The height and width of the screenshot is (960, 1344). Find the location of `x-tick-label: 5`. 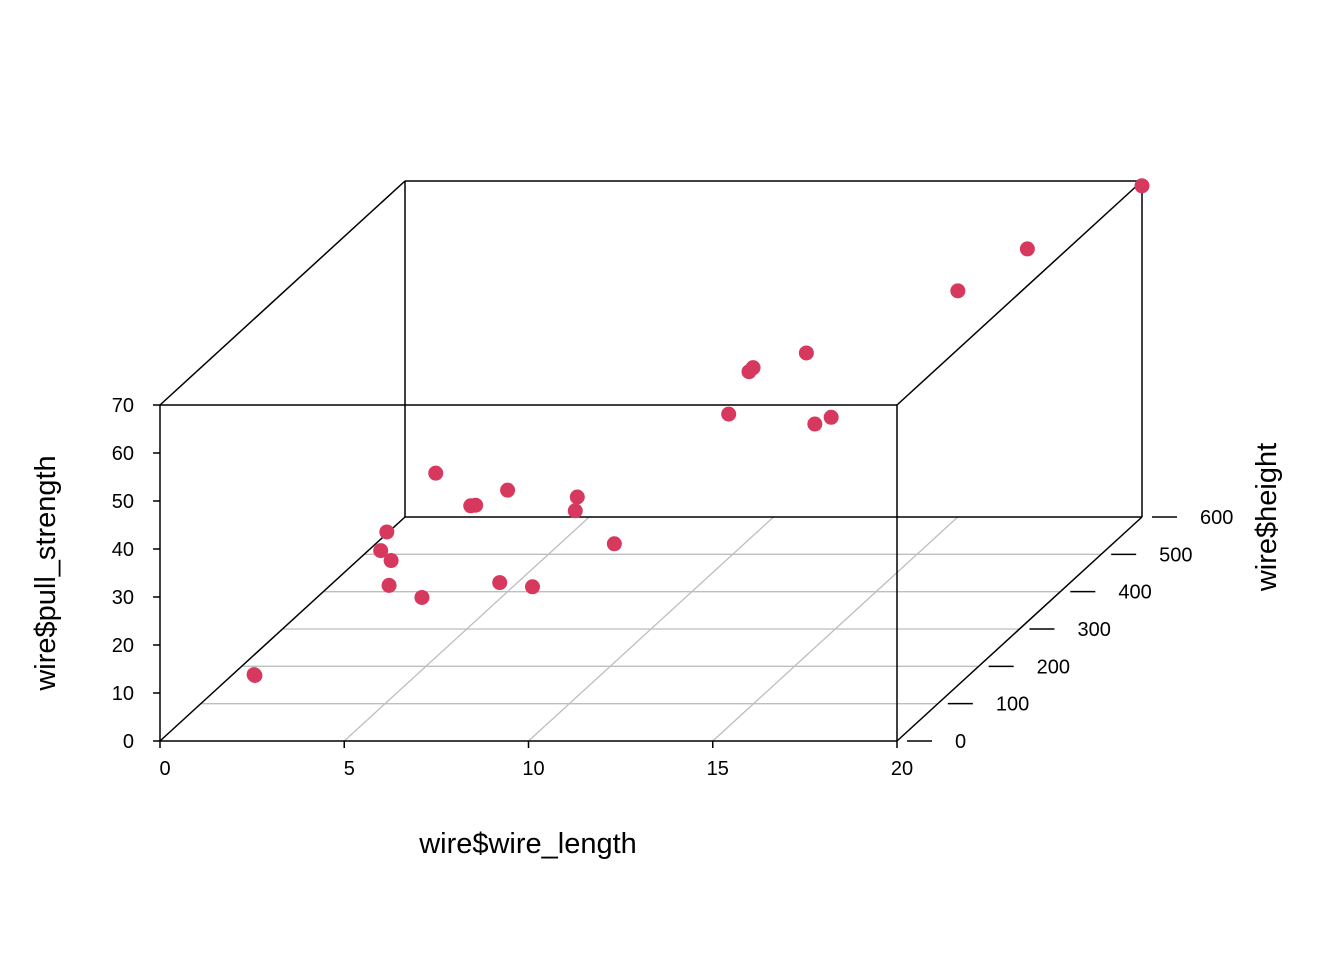

x-tick-label: 5 is located at coordinates (349, 769).